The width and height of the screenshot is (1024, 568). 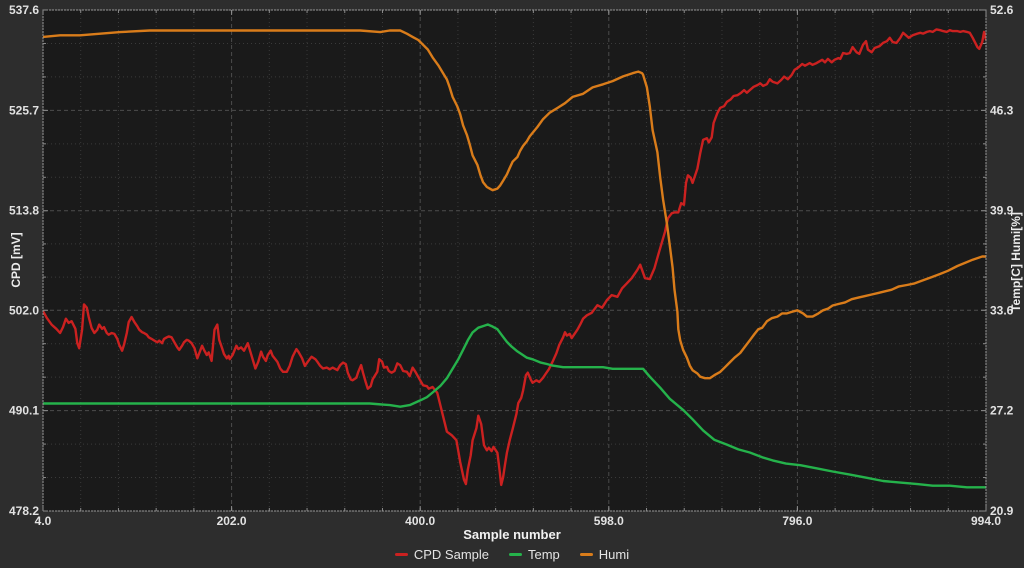 What do you see at coordinates (24, 110) in the screenshot?
I see `y-tick-left: 525.7` at bounding box center [24, 110].